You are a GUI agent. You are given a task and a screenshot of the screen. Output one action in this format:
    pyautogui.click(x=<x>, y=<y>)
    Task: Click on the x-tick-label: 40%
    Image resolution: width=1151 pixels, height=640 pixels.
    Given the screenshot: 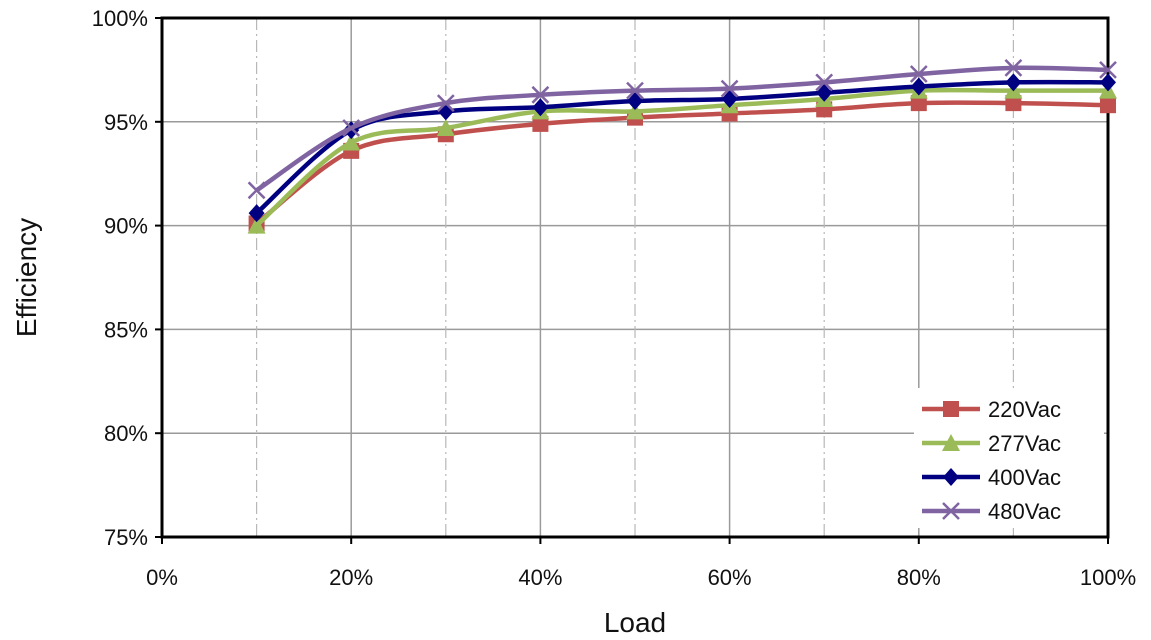 What is the action you would take?
    pyautogui.click(x=540, y=577)
    